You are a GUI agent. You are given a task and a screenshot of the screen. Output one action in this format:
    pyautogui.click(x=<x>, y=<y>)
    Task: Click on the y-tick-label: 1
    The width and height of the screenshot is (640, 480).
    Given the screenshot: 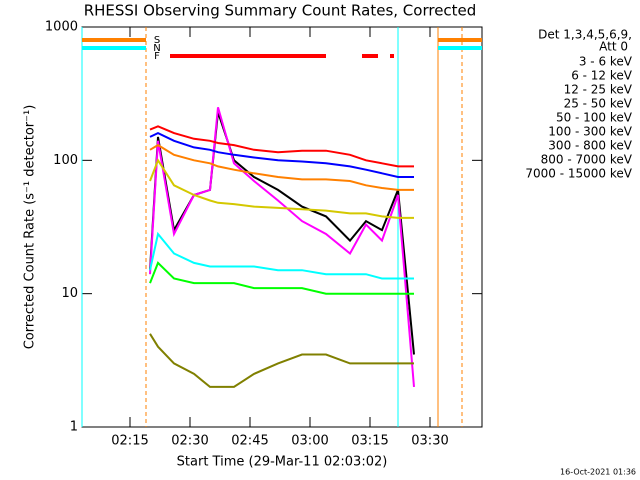 What is the action you would take?
    pyautogui.click(x=74, y=427)
    